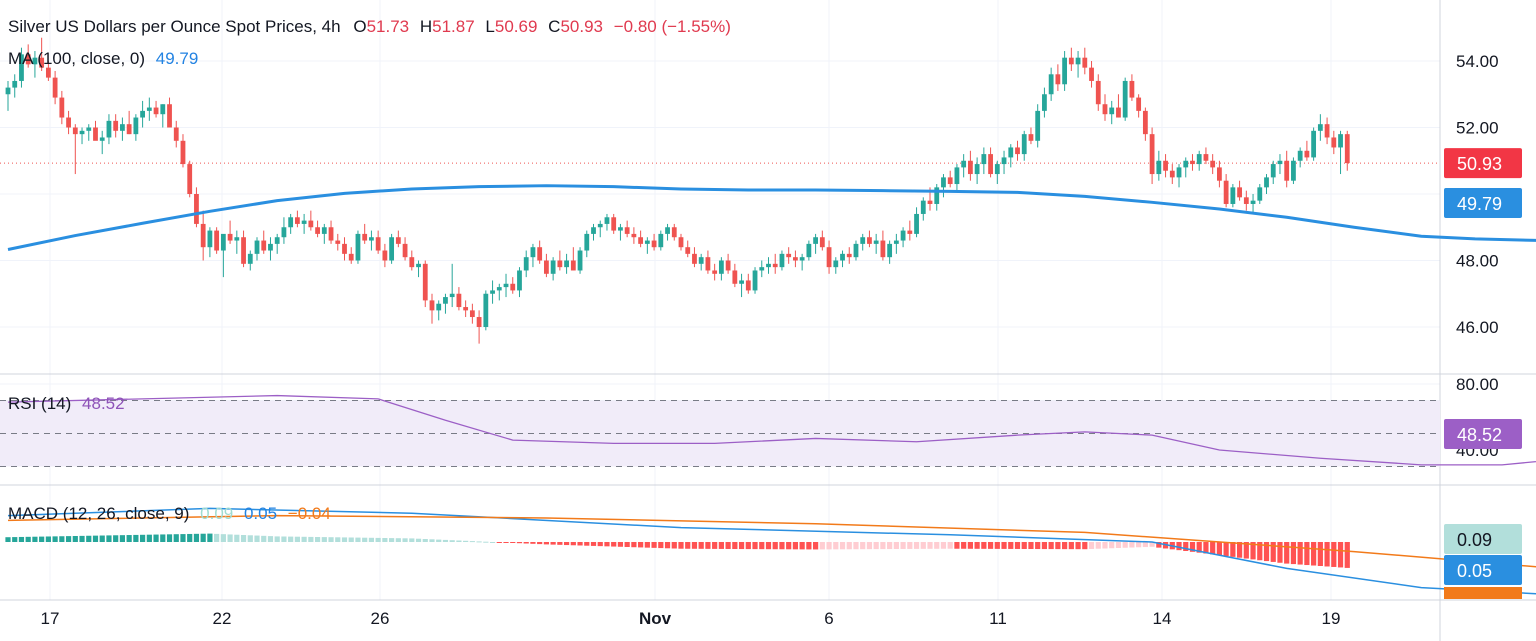 This screenshot has width=1536, height=641. I want to click on macd-hist-badge: 0.09, so click(1474, 540).